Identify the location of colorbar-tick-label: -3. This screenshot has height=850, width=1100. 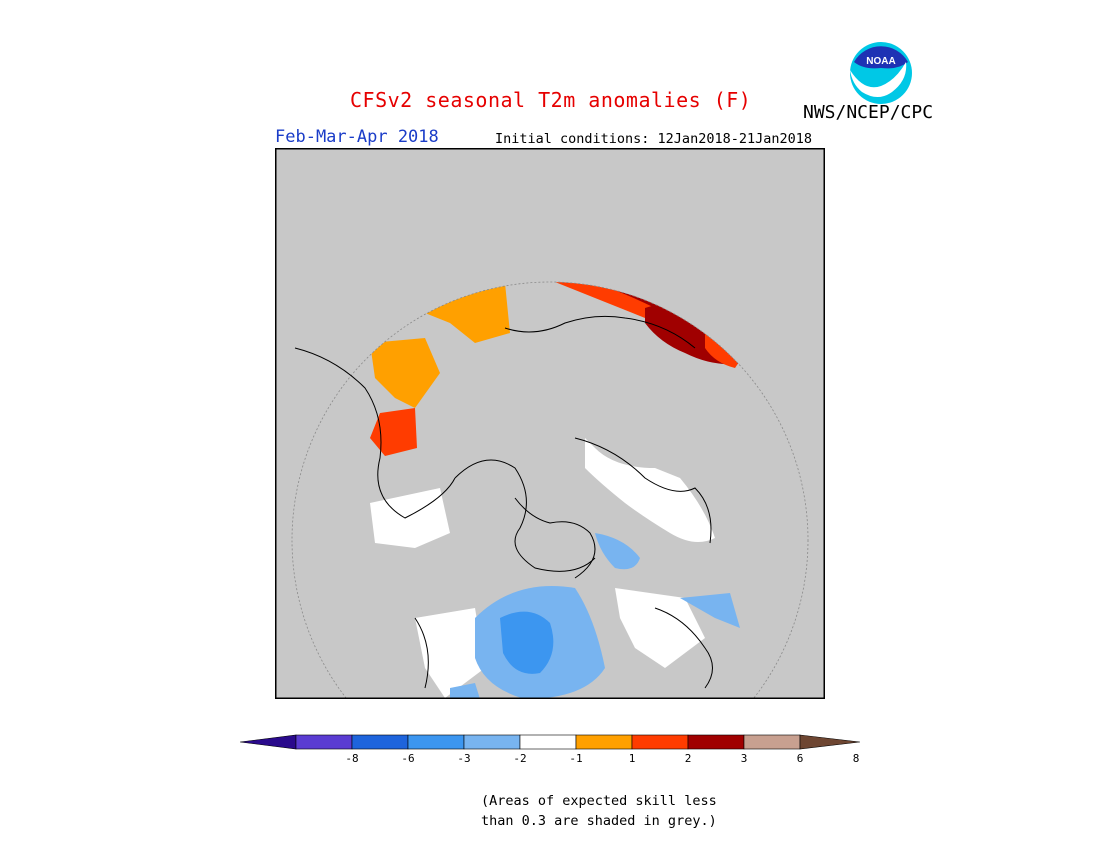
(464, 758).